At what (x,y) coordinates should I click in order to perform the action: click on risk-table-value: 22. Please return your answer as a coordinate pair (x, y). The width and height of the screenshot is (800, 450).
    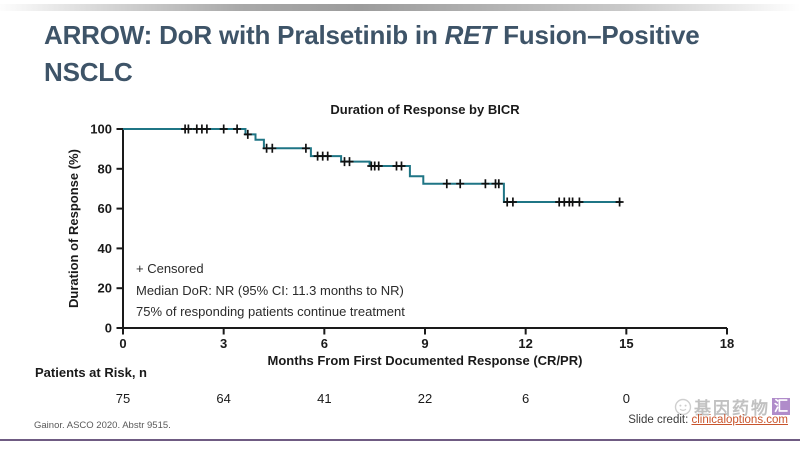
    Looking at the image, I should click on (425, 398).